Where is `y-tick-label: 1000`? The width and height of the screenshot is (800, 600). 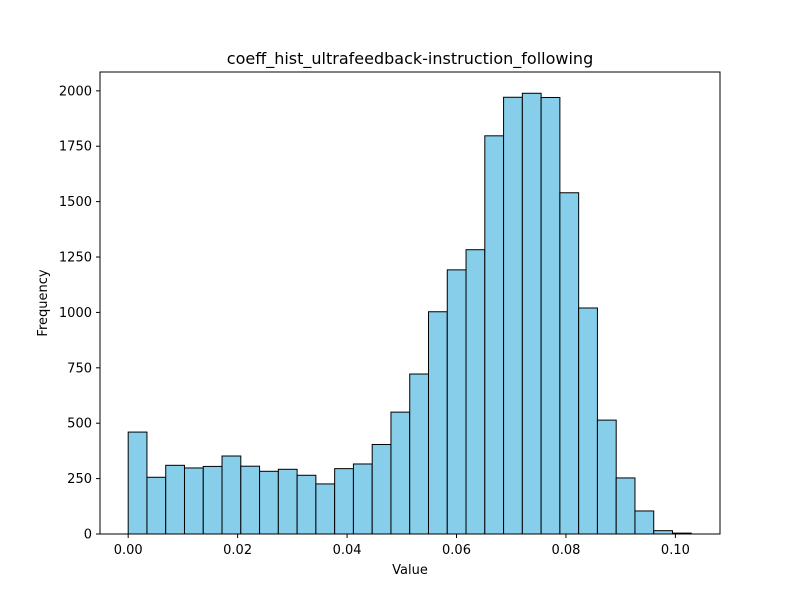 y-tick-label: 1000 is located at coordinates (75, 313).